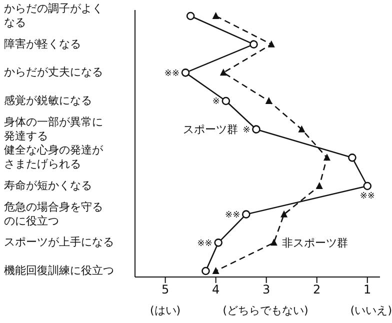 The image size is (392, 323). Describe the element at coordinates (59, 271) in the screenshot. I see `y-tick-label: 機能回復訓練に役立つ` at that location.